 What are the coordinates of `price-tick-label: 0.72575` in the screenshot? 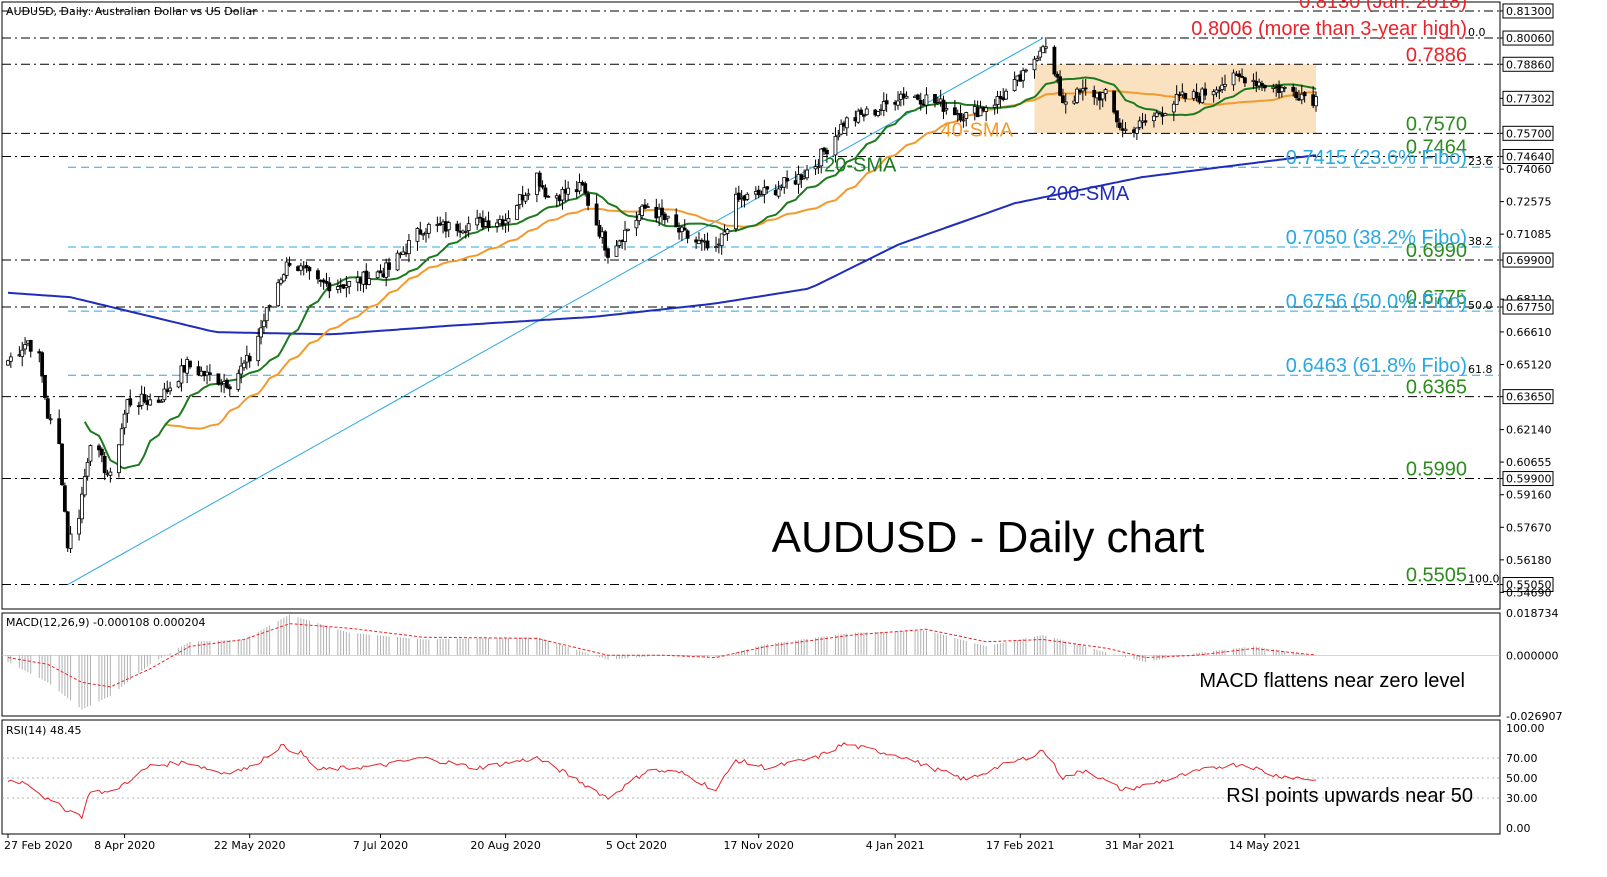 It's located at (1529, 202).